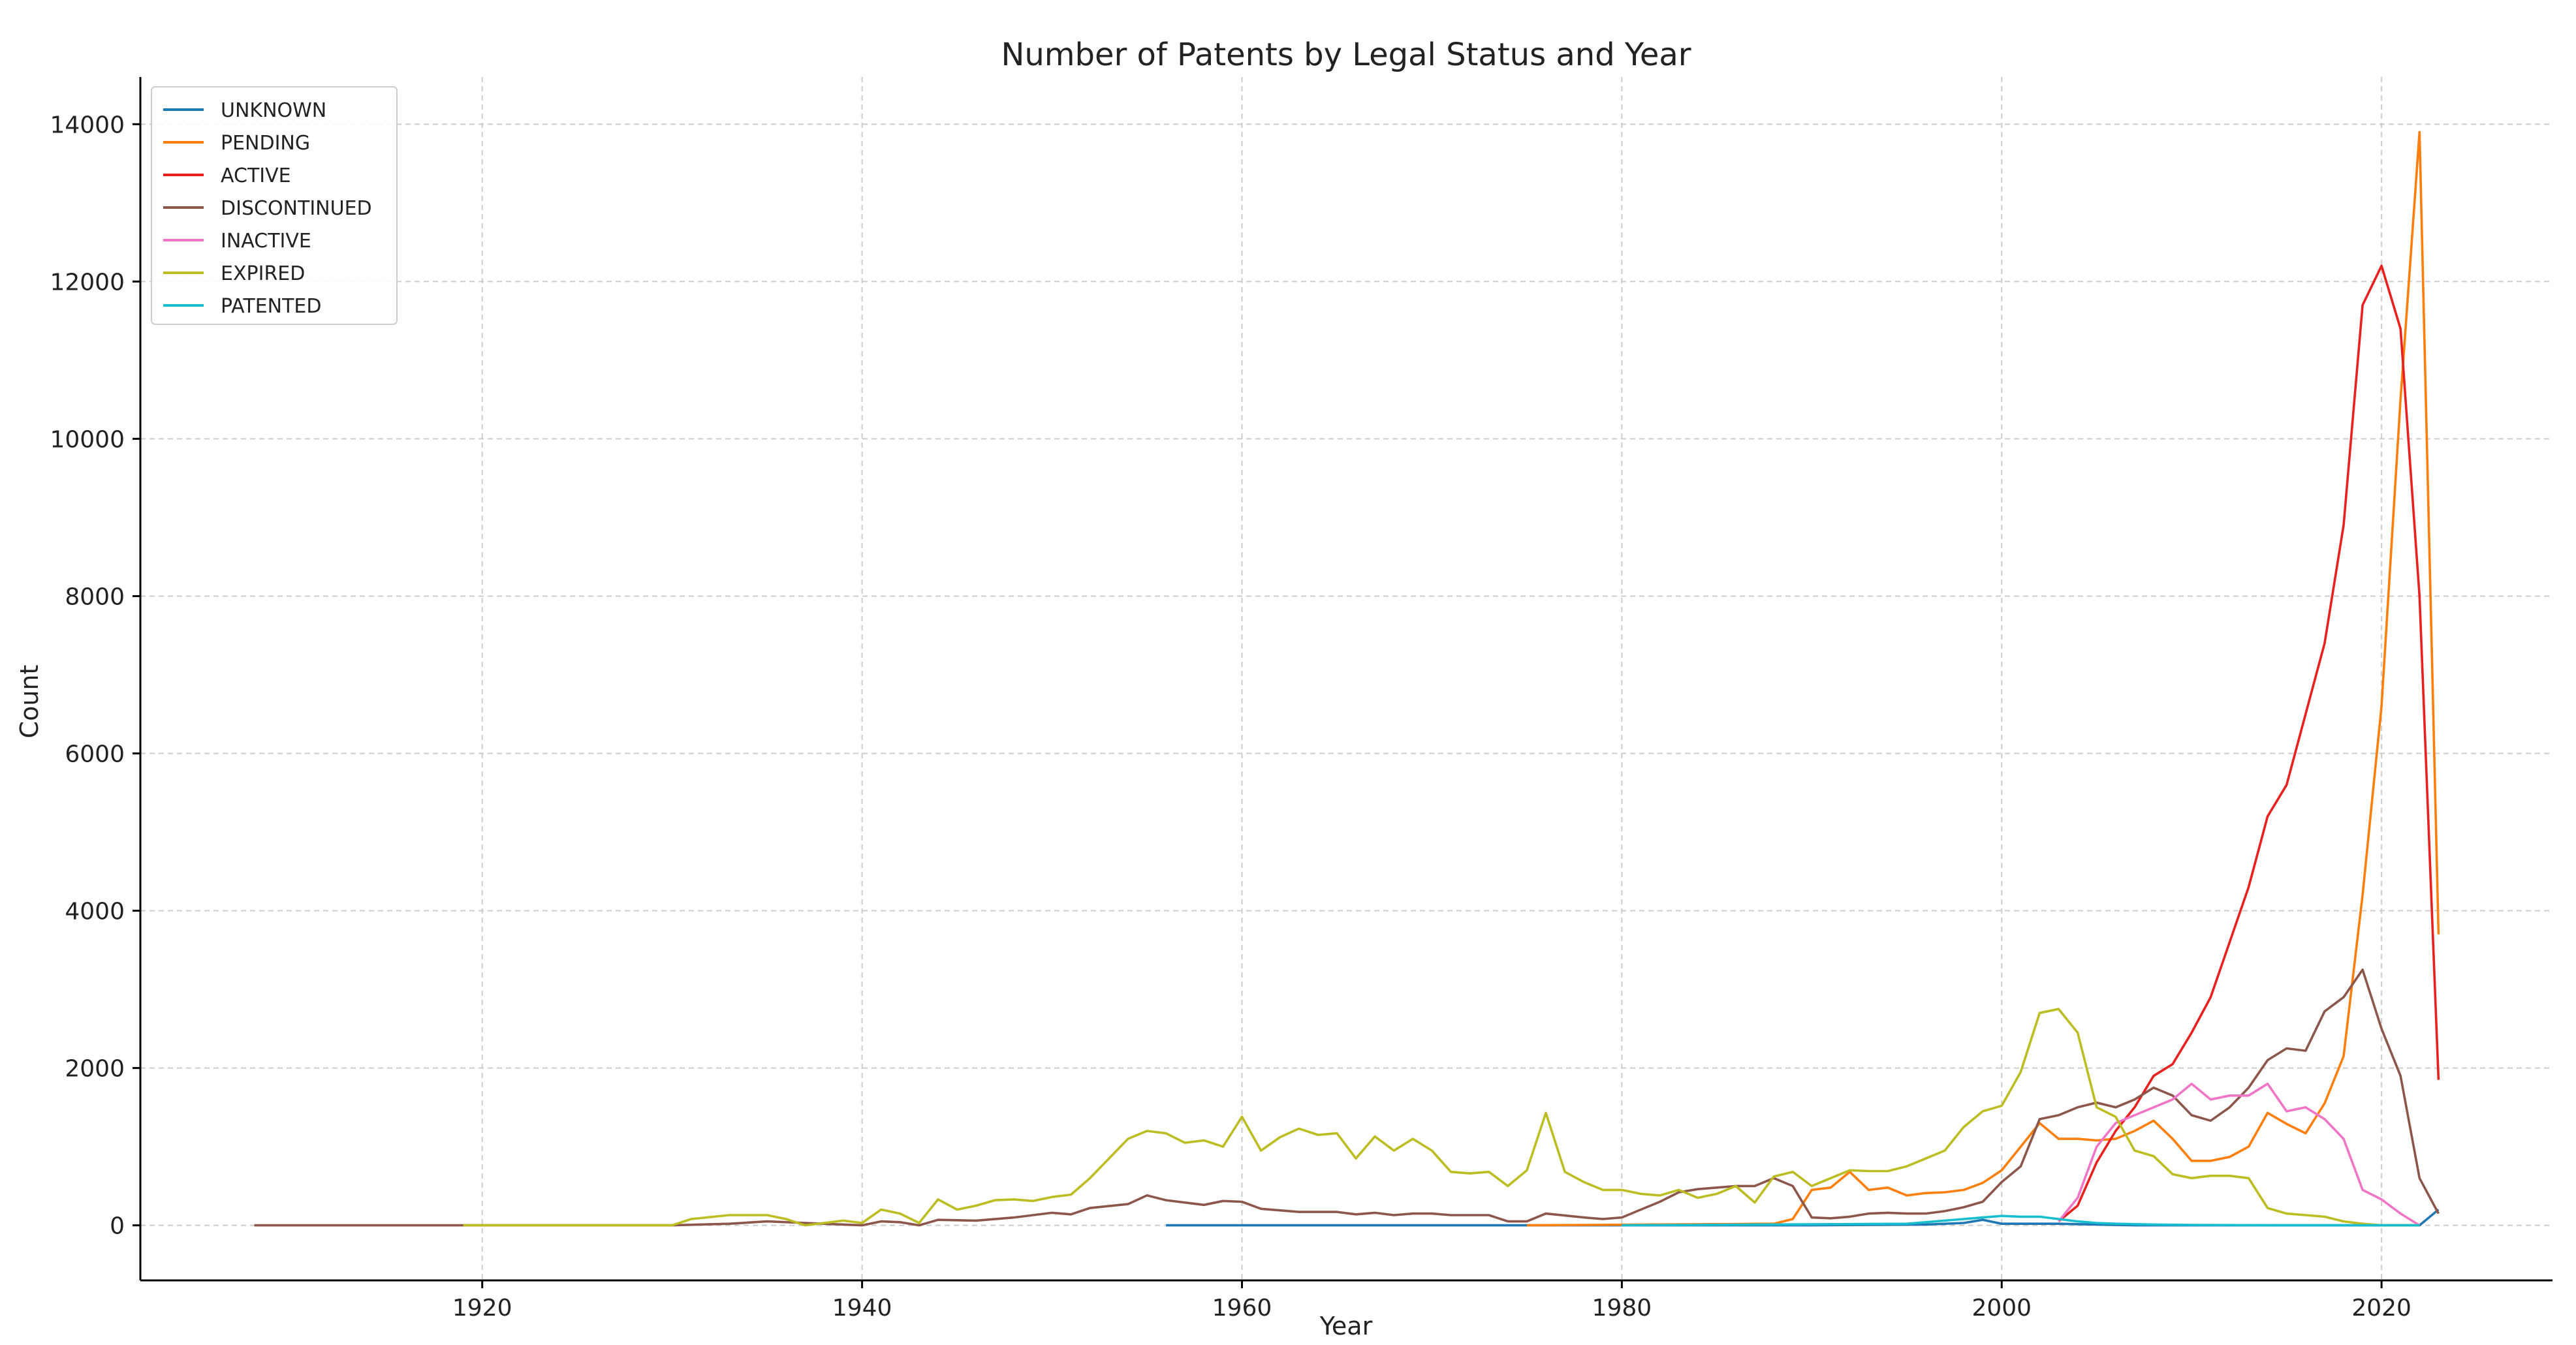  Describe the element at coordinates (482, 1308) in the screenshot. I see `x-tick-label-1920: 1920` at that location.